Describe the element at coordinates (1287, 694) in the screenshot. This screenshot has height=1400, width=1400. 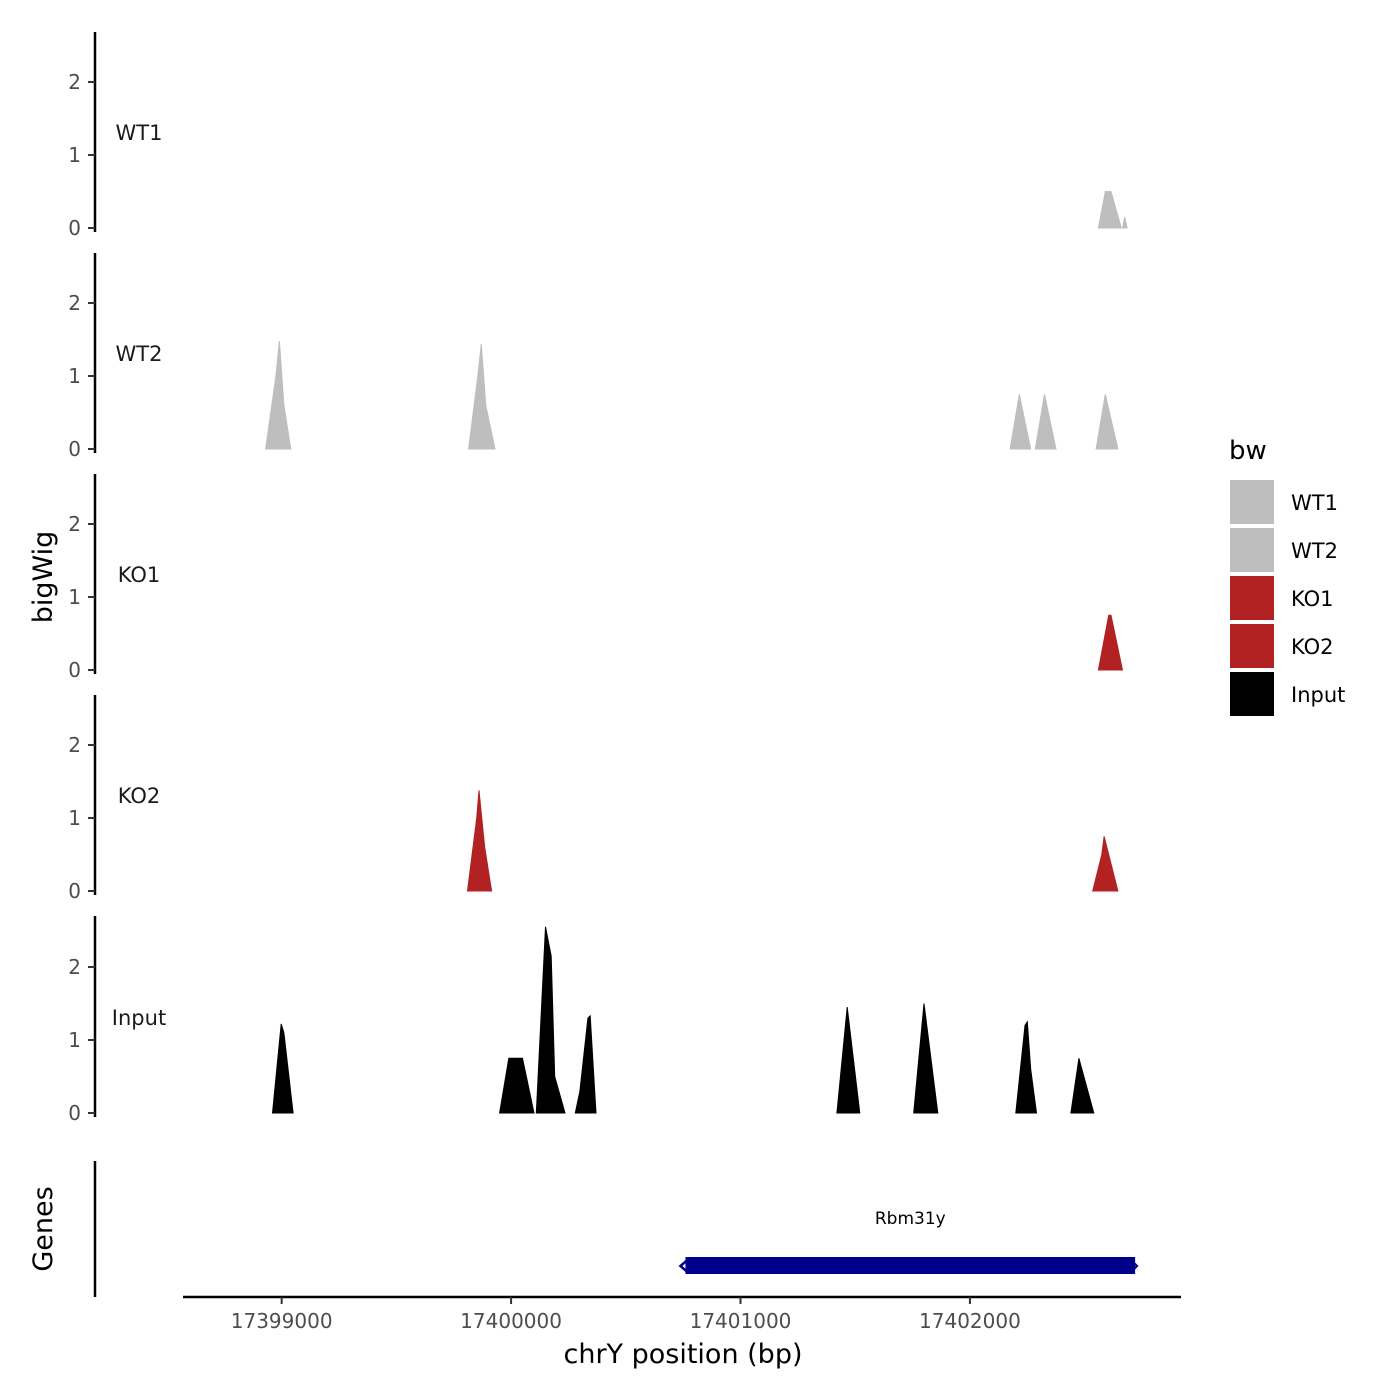
I see `legend-item-input: Input` at that location.